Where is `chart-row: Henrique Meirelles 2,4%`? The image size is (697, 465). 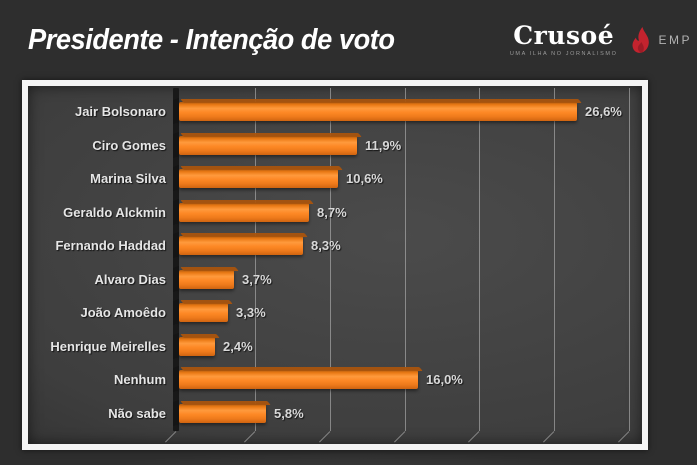
chart-row: Henrique Meirelles 2,4% is located at coordinates (335, 347).